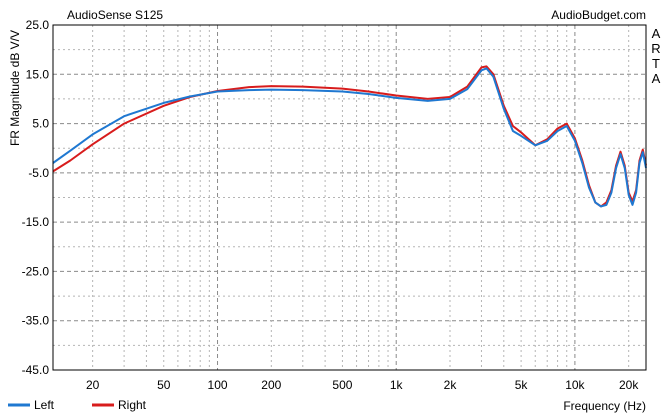 Image resolution: width=671 pixels, height=420 pixels. I want to click on x-tick-labels: 20 50 100 200 500 1k 2k 5k 10k 20k, so click(362, 385).